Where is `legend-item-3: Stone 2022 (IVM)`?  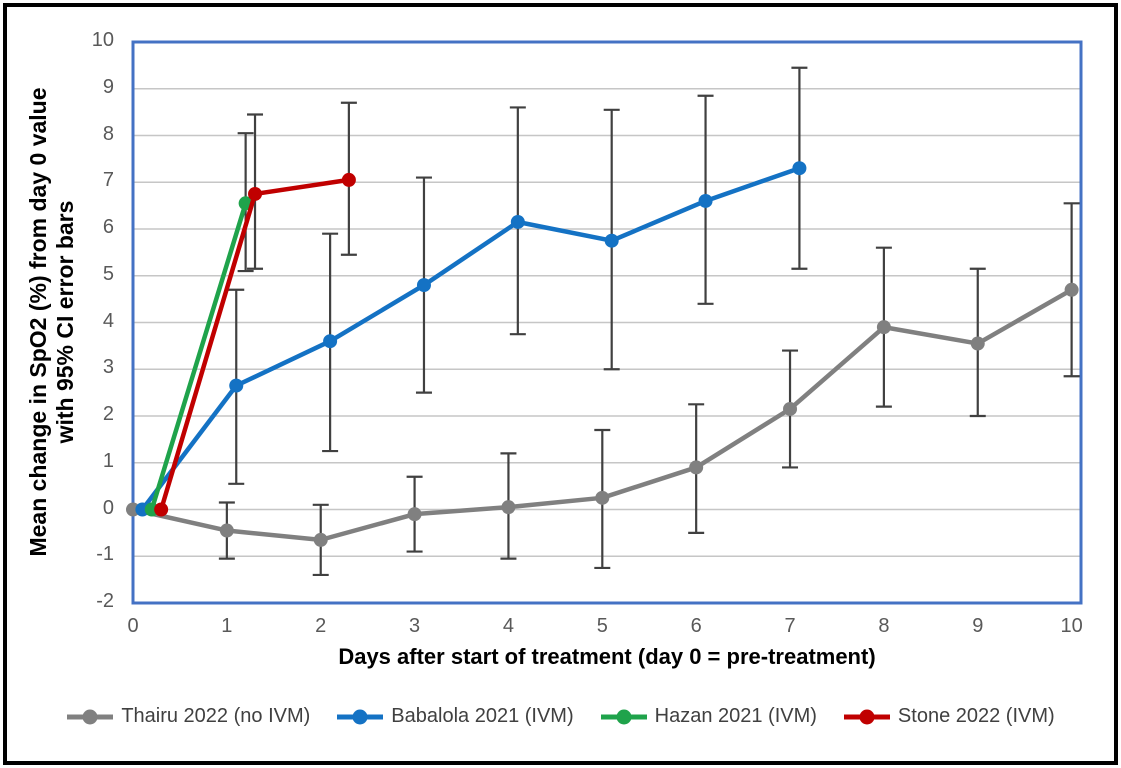 legend-item-3: Stone 2022 (IVM) is located at coordinates (949, 716).